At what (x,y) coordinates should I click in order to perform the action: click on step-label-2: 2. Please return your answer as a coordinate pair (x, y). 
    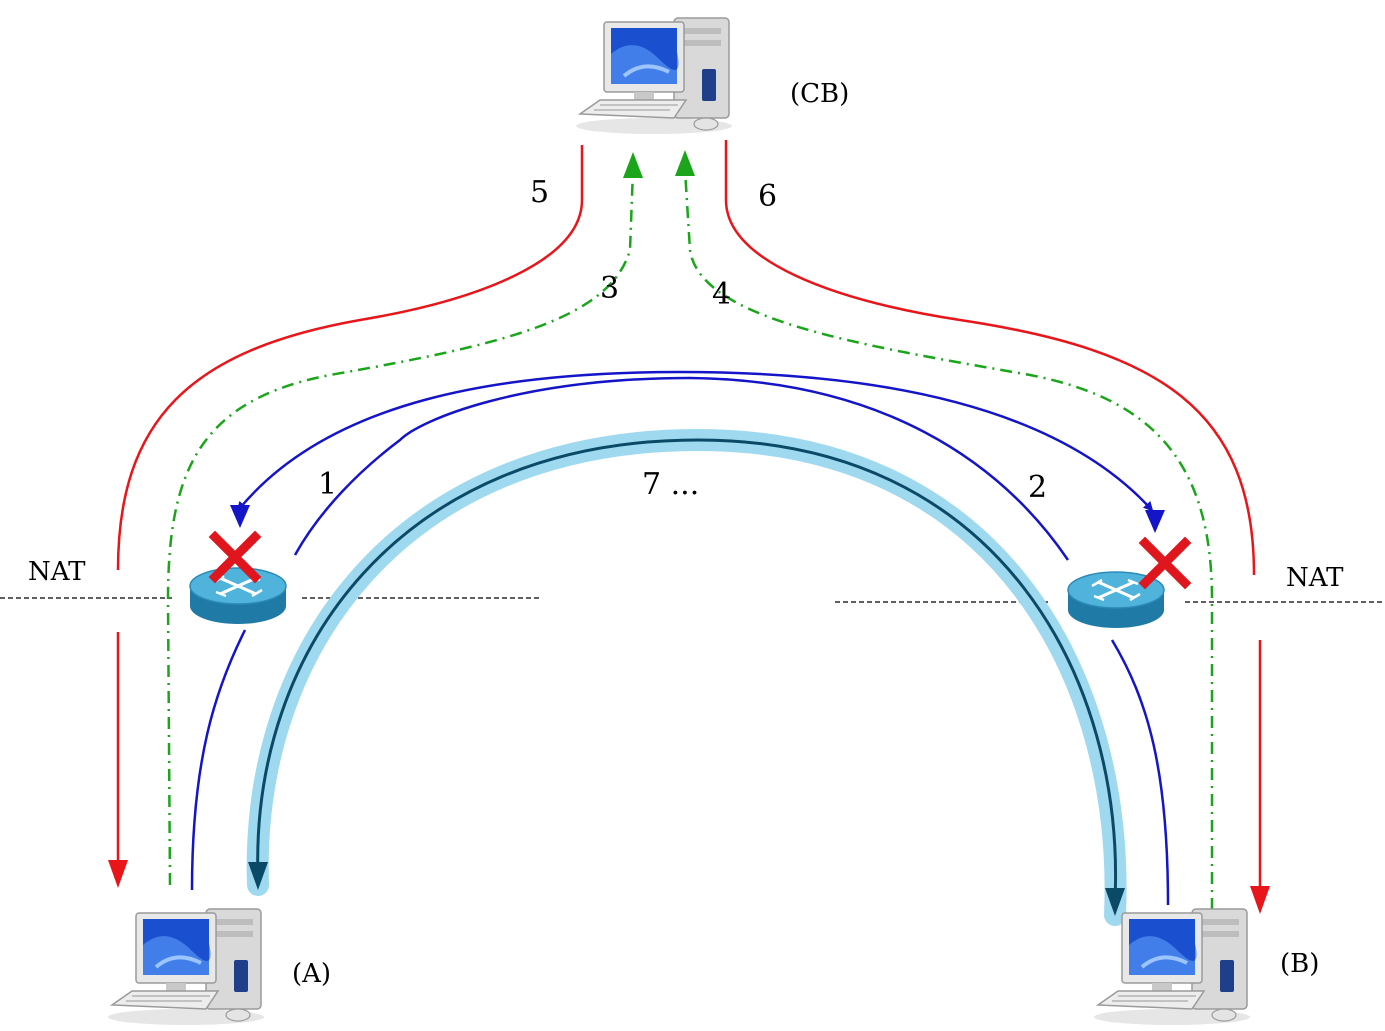
    Looking at the image, I should click on (1037, 487).